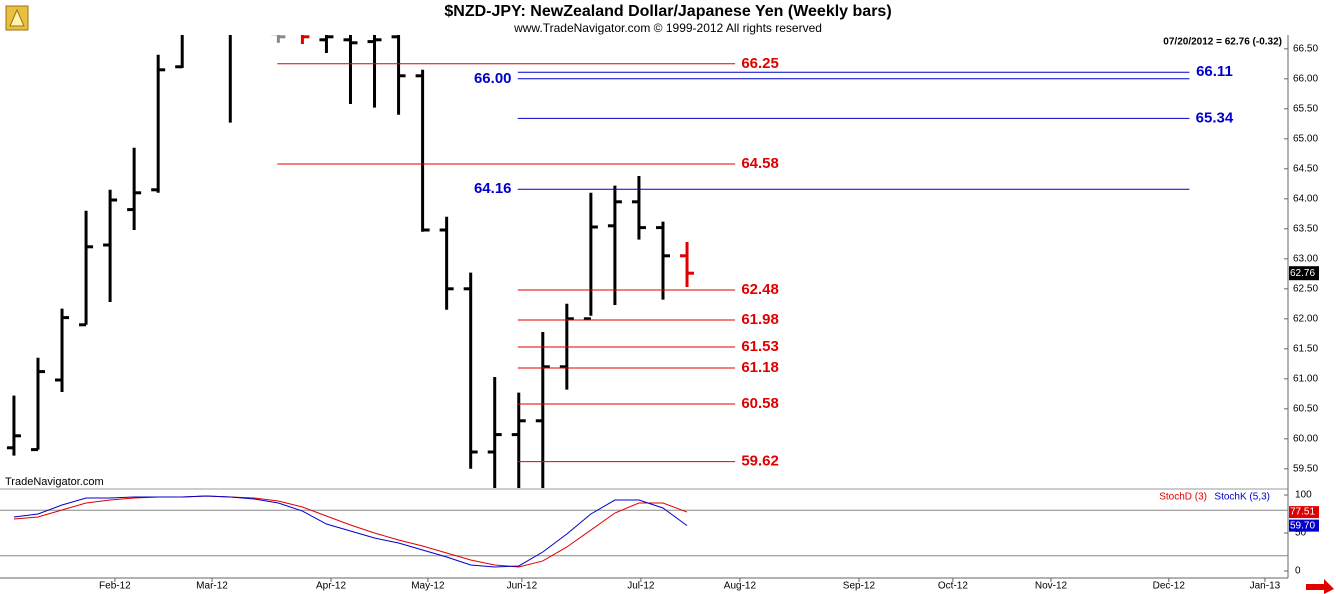 Image resolution: width=1336 pixels, height=594 pixels. Describe the element at coordinates (1305, 138) in the screenshot. I see `y-tick-label: 65.00` at that location.